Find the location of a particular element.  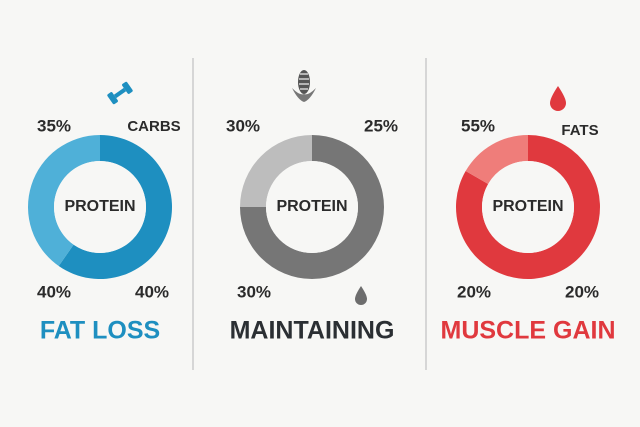

percent-label: 25% is located at coordinates (381, 125).